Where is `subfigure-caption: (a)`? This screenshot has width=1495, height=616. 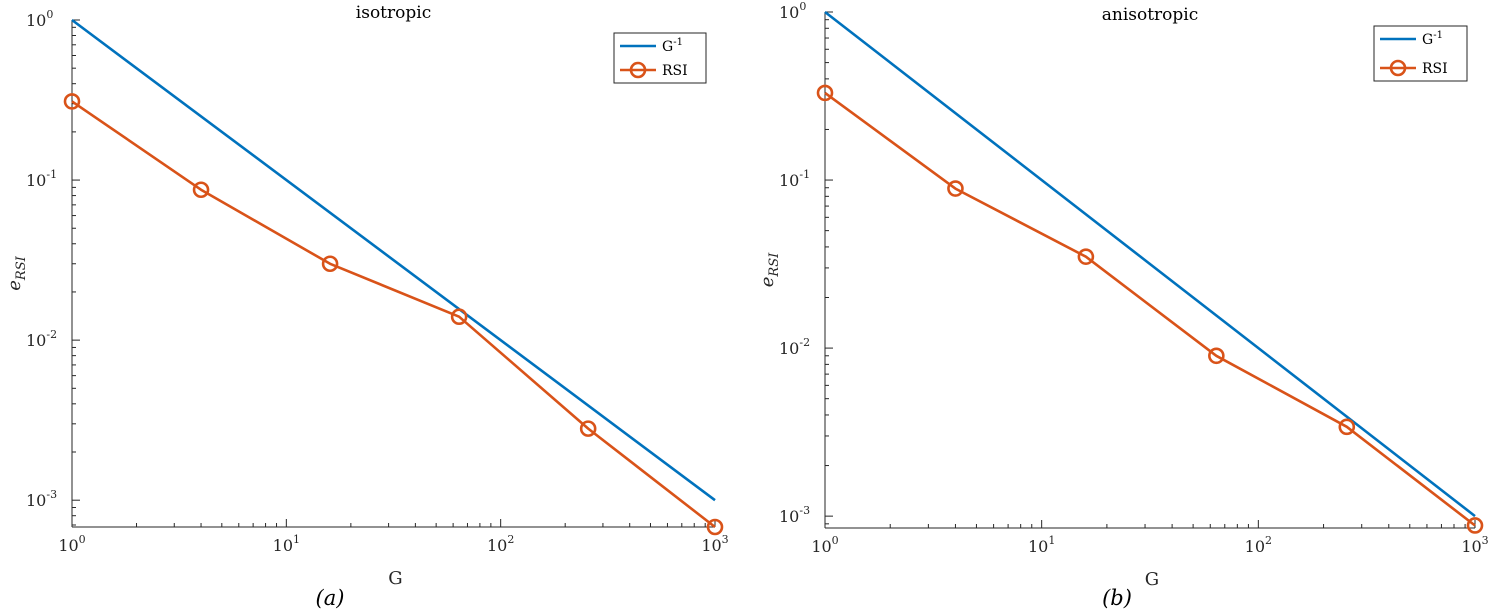
subfigure-caption: (a) is located at coordinates (330, 598).